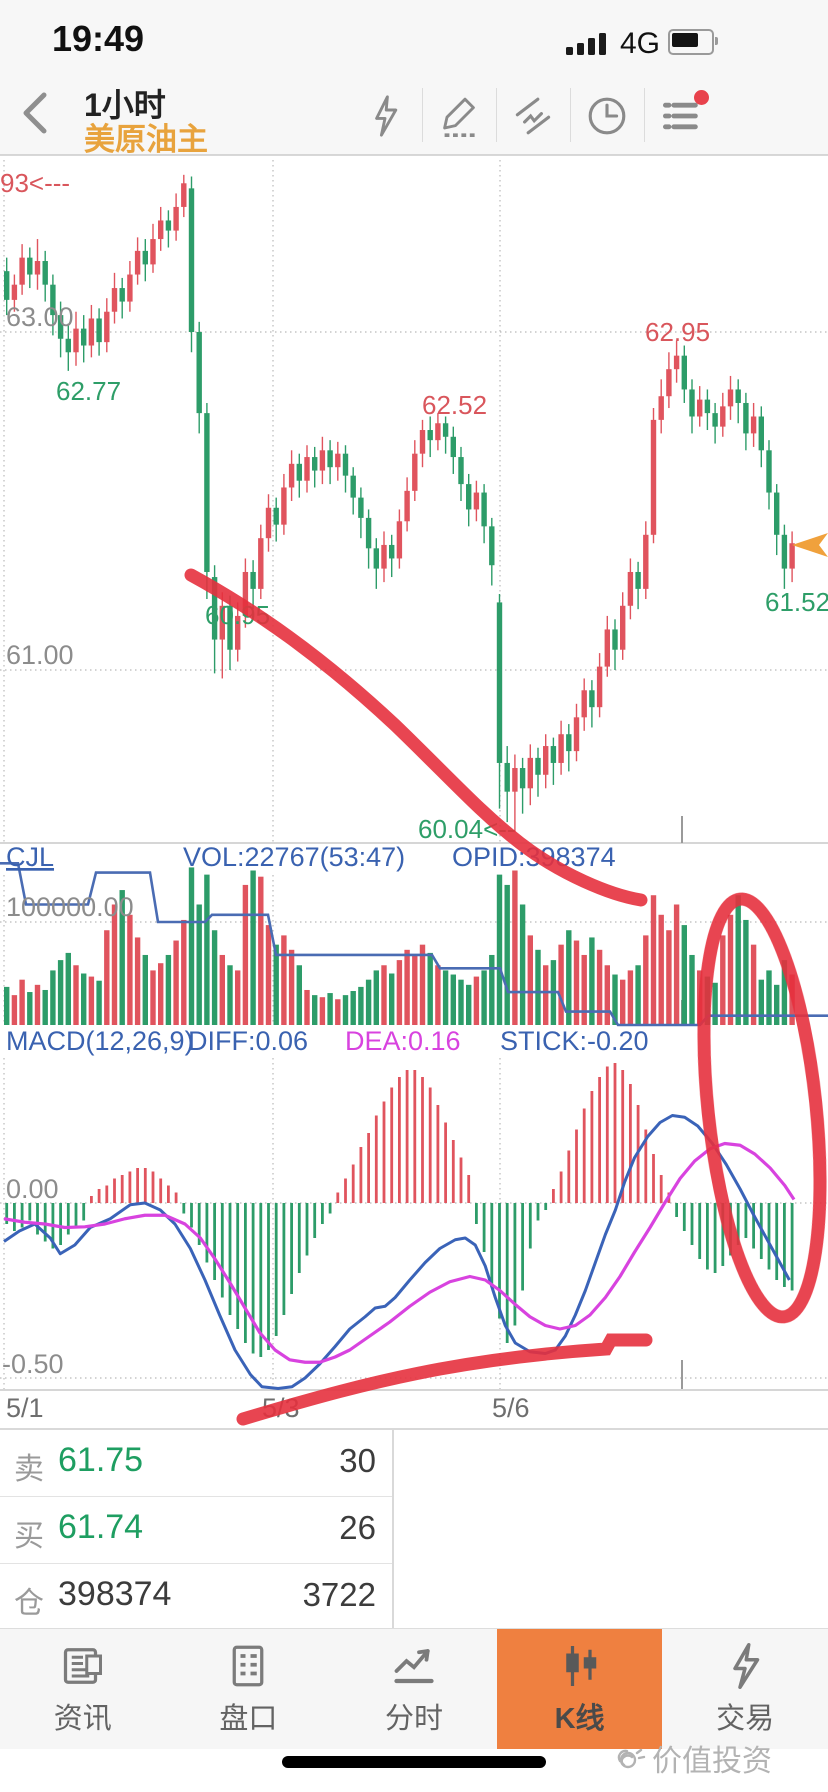 The width and height of the screenshot is (828, 1792). What do you see at coordinates (357, 1460) in the screenshot?
I see `ask-size: 30` at bounding box center [357, 1460].